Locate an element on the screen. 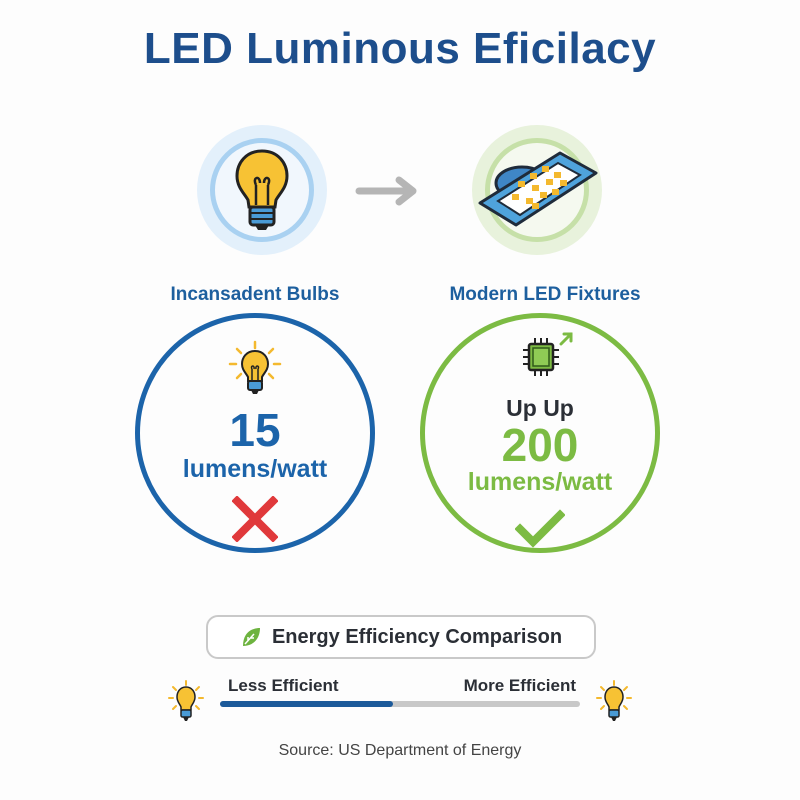 This screenshot has height=800, width=800. check-icon is located at coordinates (540, 528).